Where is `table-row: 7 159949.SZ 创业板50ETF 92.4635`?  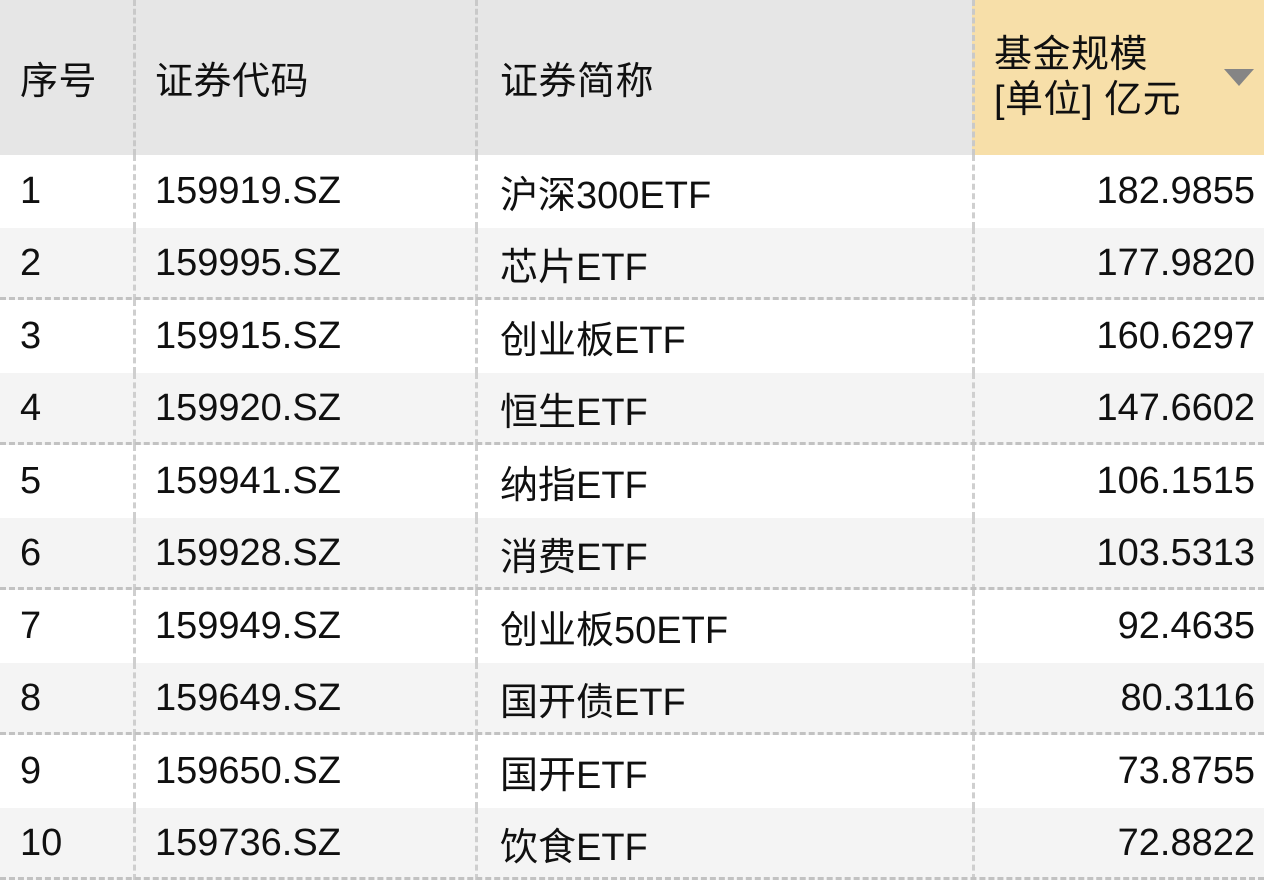 table-row: 7 159949.SZ 创业板50ETF 92.4635 is located at coordinates (632, 626).